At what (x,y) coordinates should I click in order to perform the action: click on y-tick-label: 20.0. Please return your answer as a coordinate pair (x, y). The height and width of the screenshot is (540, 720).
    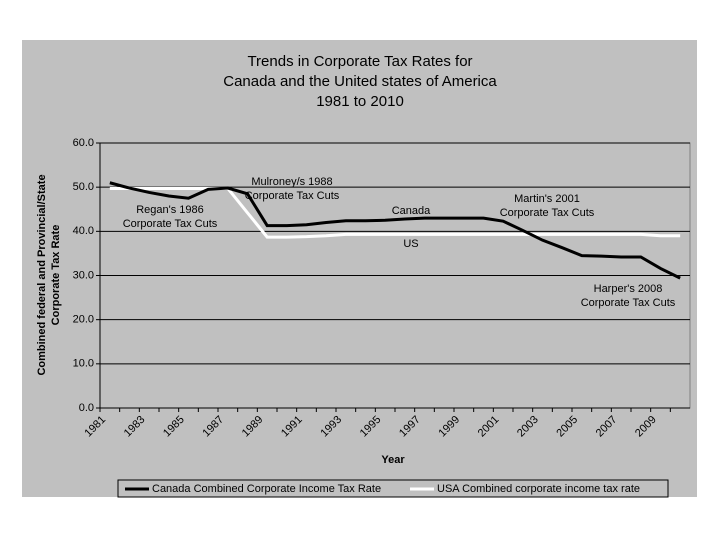
    Looking at the image, I should click on (83, 320).